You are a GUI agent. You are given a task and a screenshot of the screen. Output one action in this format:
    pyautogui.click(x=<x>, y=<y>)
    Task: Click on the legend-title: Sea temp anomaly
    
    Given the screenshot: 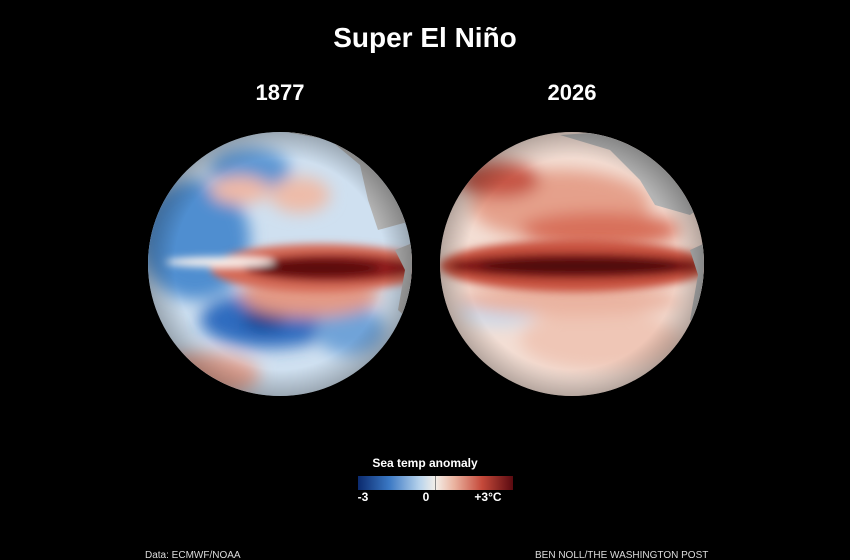 What is the action you would take?
    pyautogui.click(x=425, y=463)
    